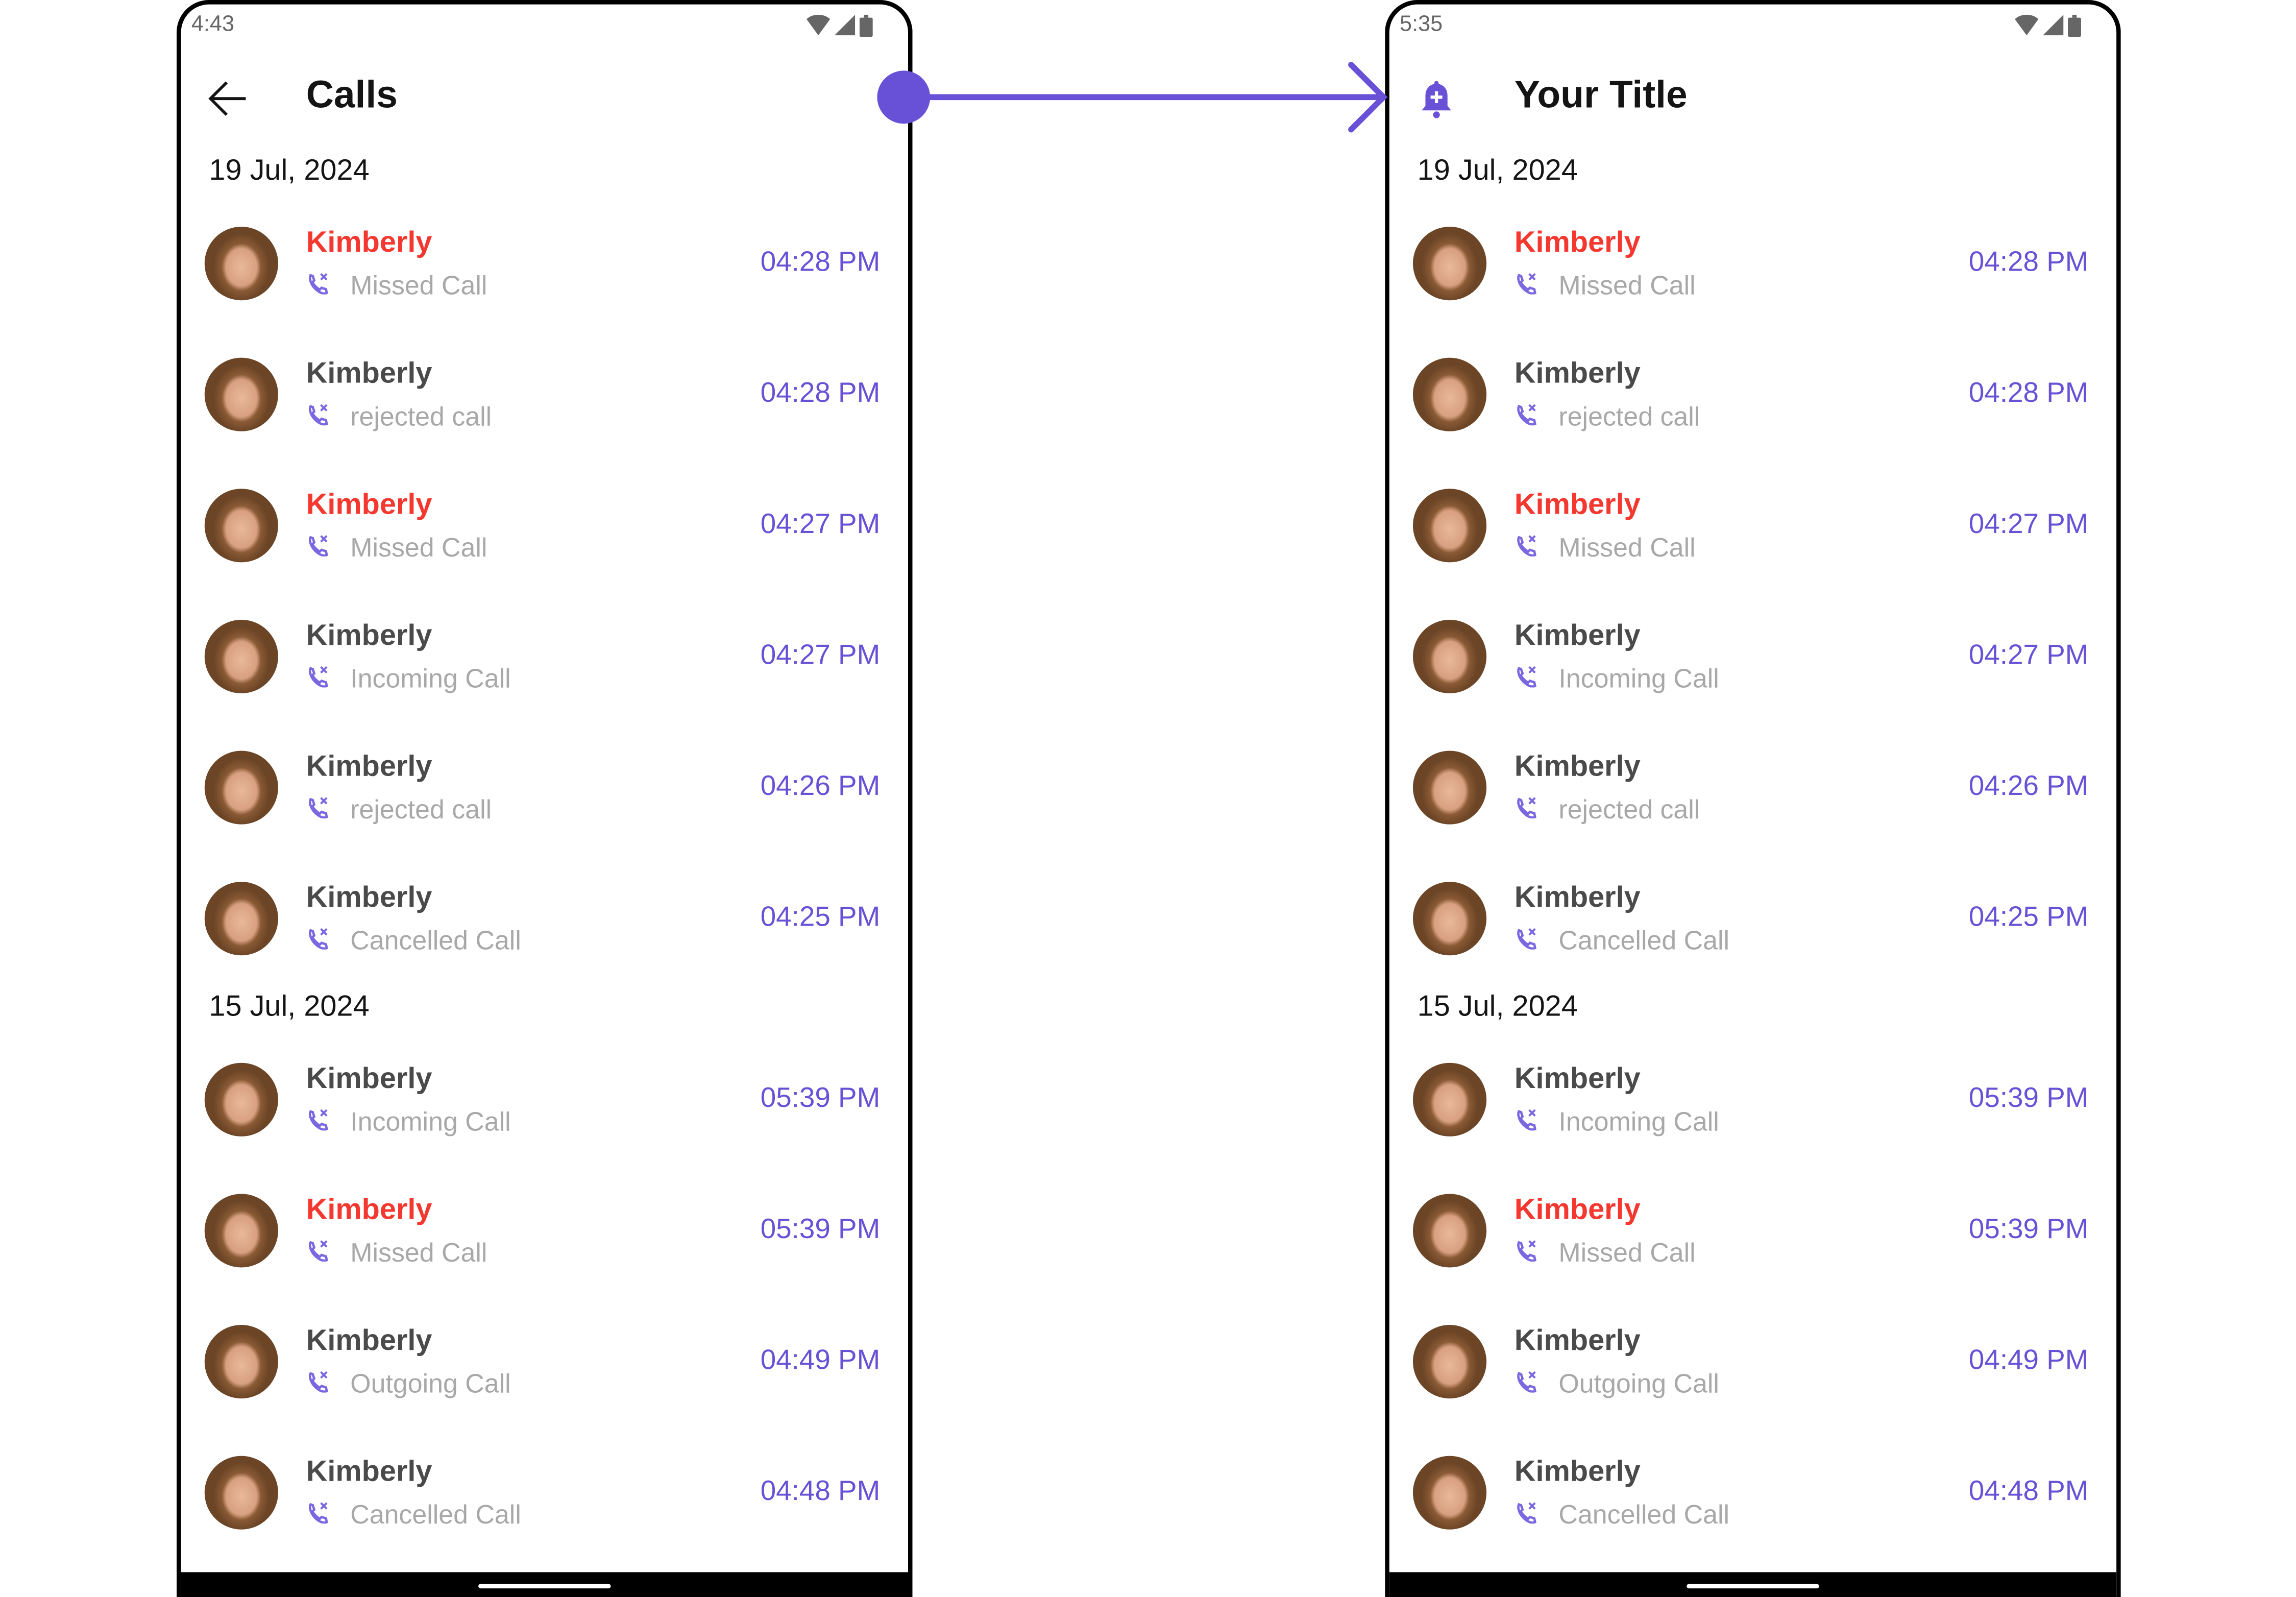 This screenshot has width=2296, height=1597. What do you see at coordinates (1436, 98) in the screenshot?
I see `bell-plus-icon` at bounding box center [1436, 98].